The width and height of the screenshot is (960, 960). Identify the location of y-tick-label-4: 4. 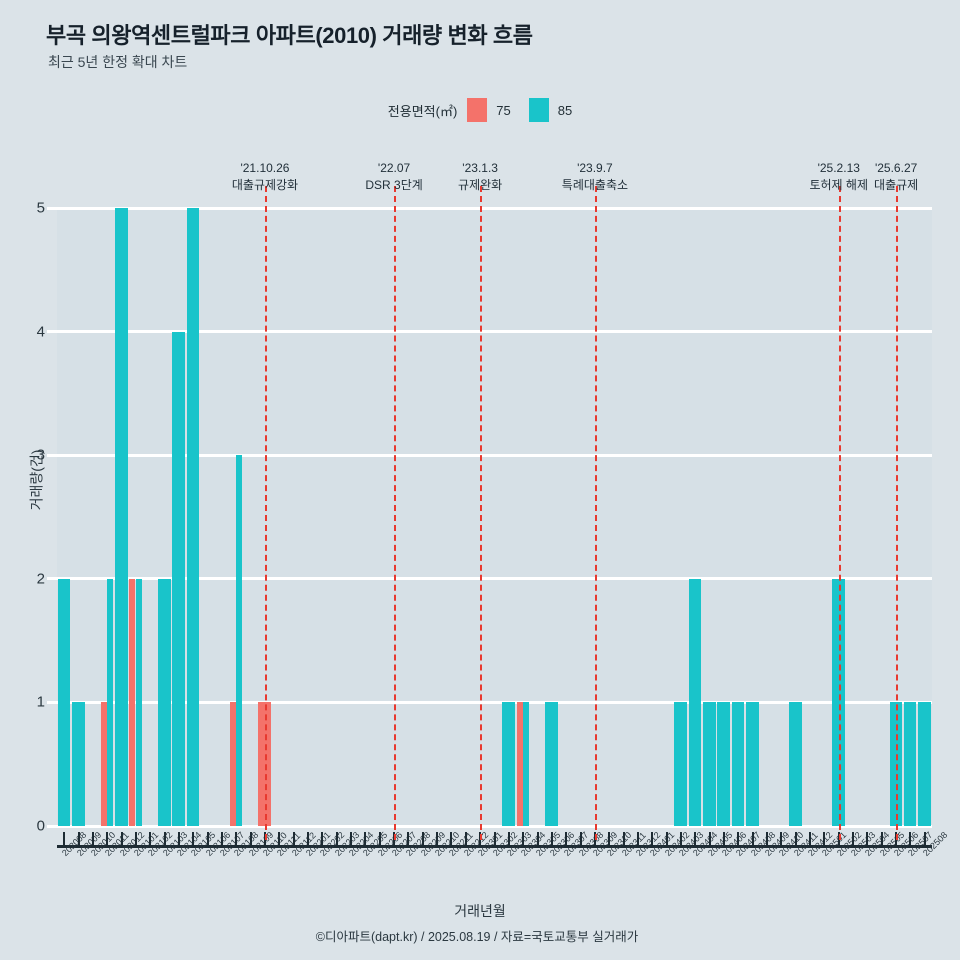
(40, 332).